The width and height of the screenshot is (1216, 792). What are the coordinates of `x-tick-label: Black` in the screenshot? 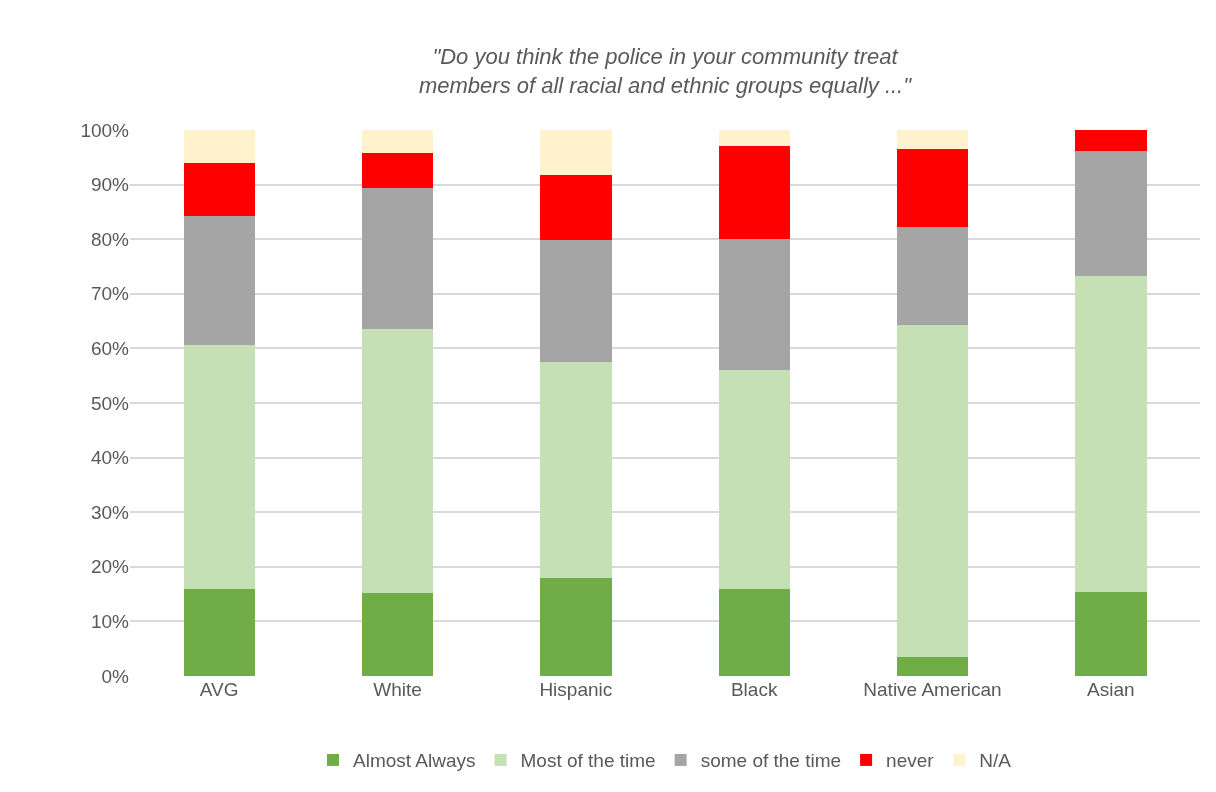 It's located at (754, 689).